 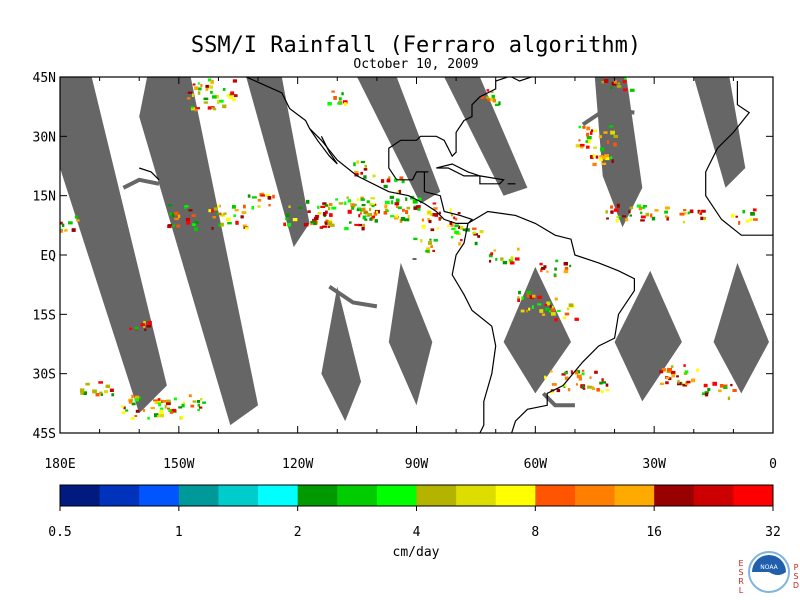 What do you see at coordinates (141, 183) in the screenshot?
I see `swath-edge` at bounding box center [141, 183].